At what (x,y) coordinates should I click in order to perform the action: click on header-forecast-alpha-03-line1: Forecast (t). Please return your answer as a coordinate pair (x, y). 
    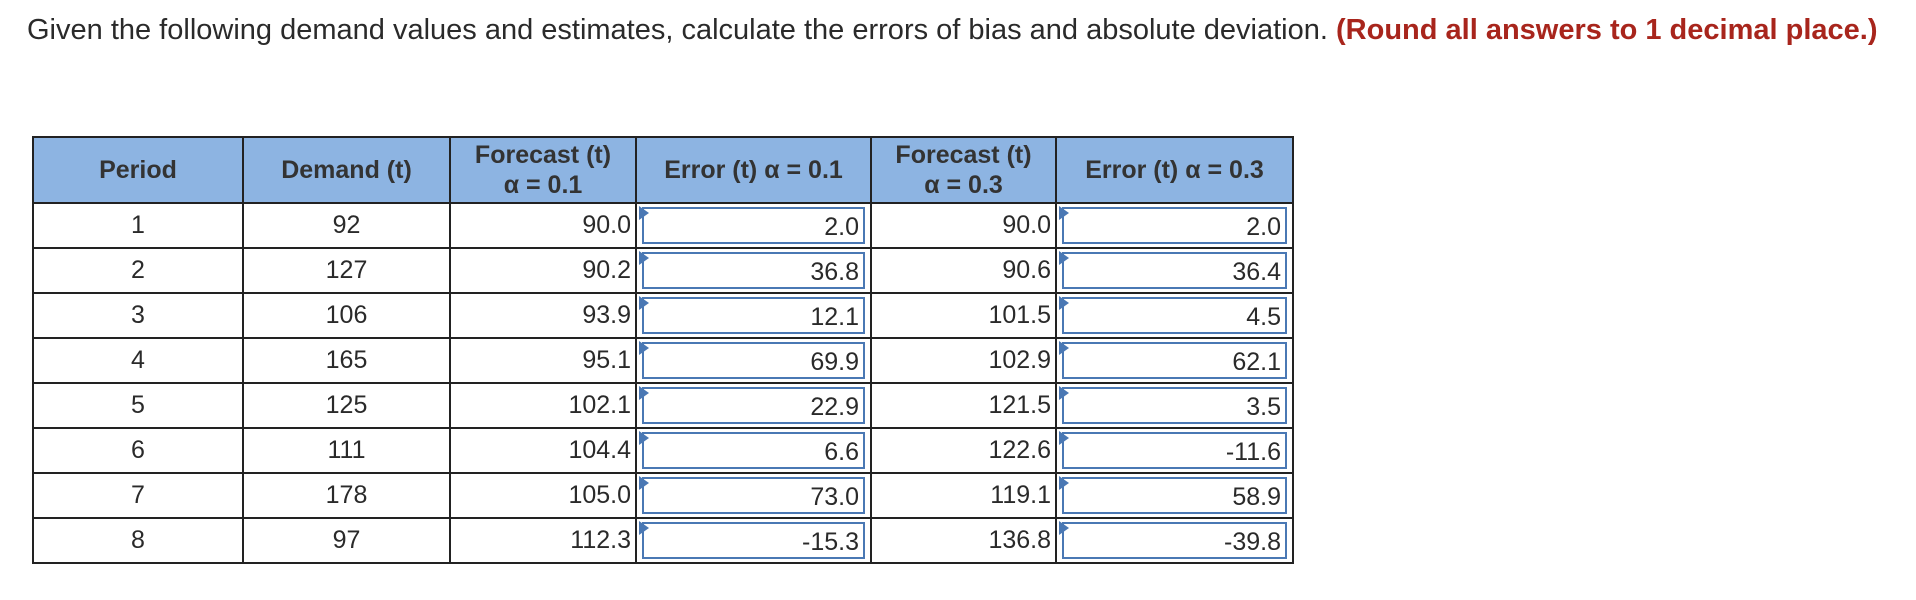
    Looking at the image, I should click on (963, 155).